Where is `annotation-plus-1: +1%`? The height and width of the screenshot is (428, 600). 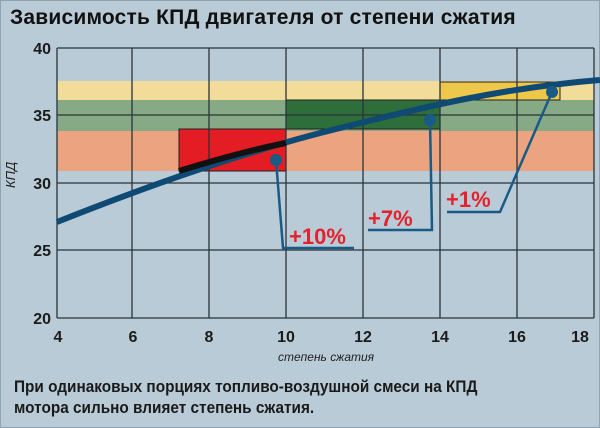 annotation-plus-1: +1% is located at coordinates (468, 199).